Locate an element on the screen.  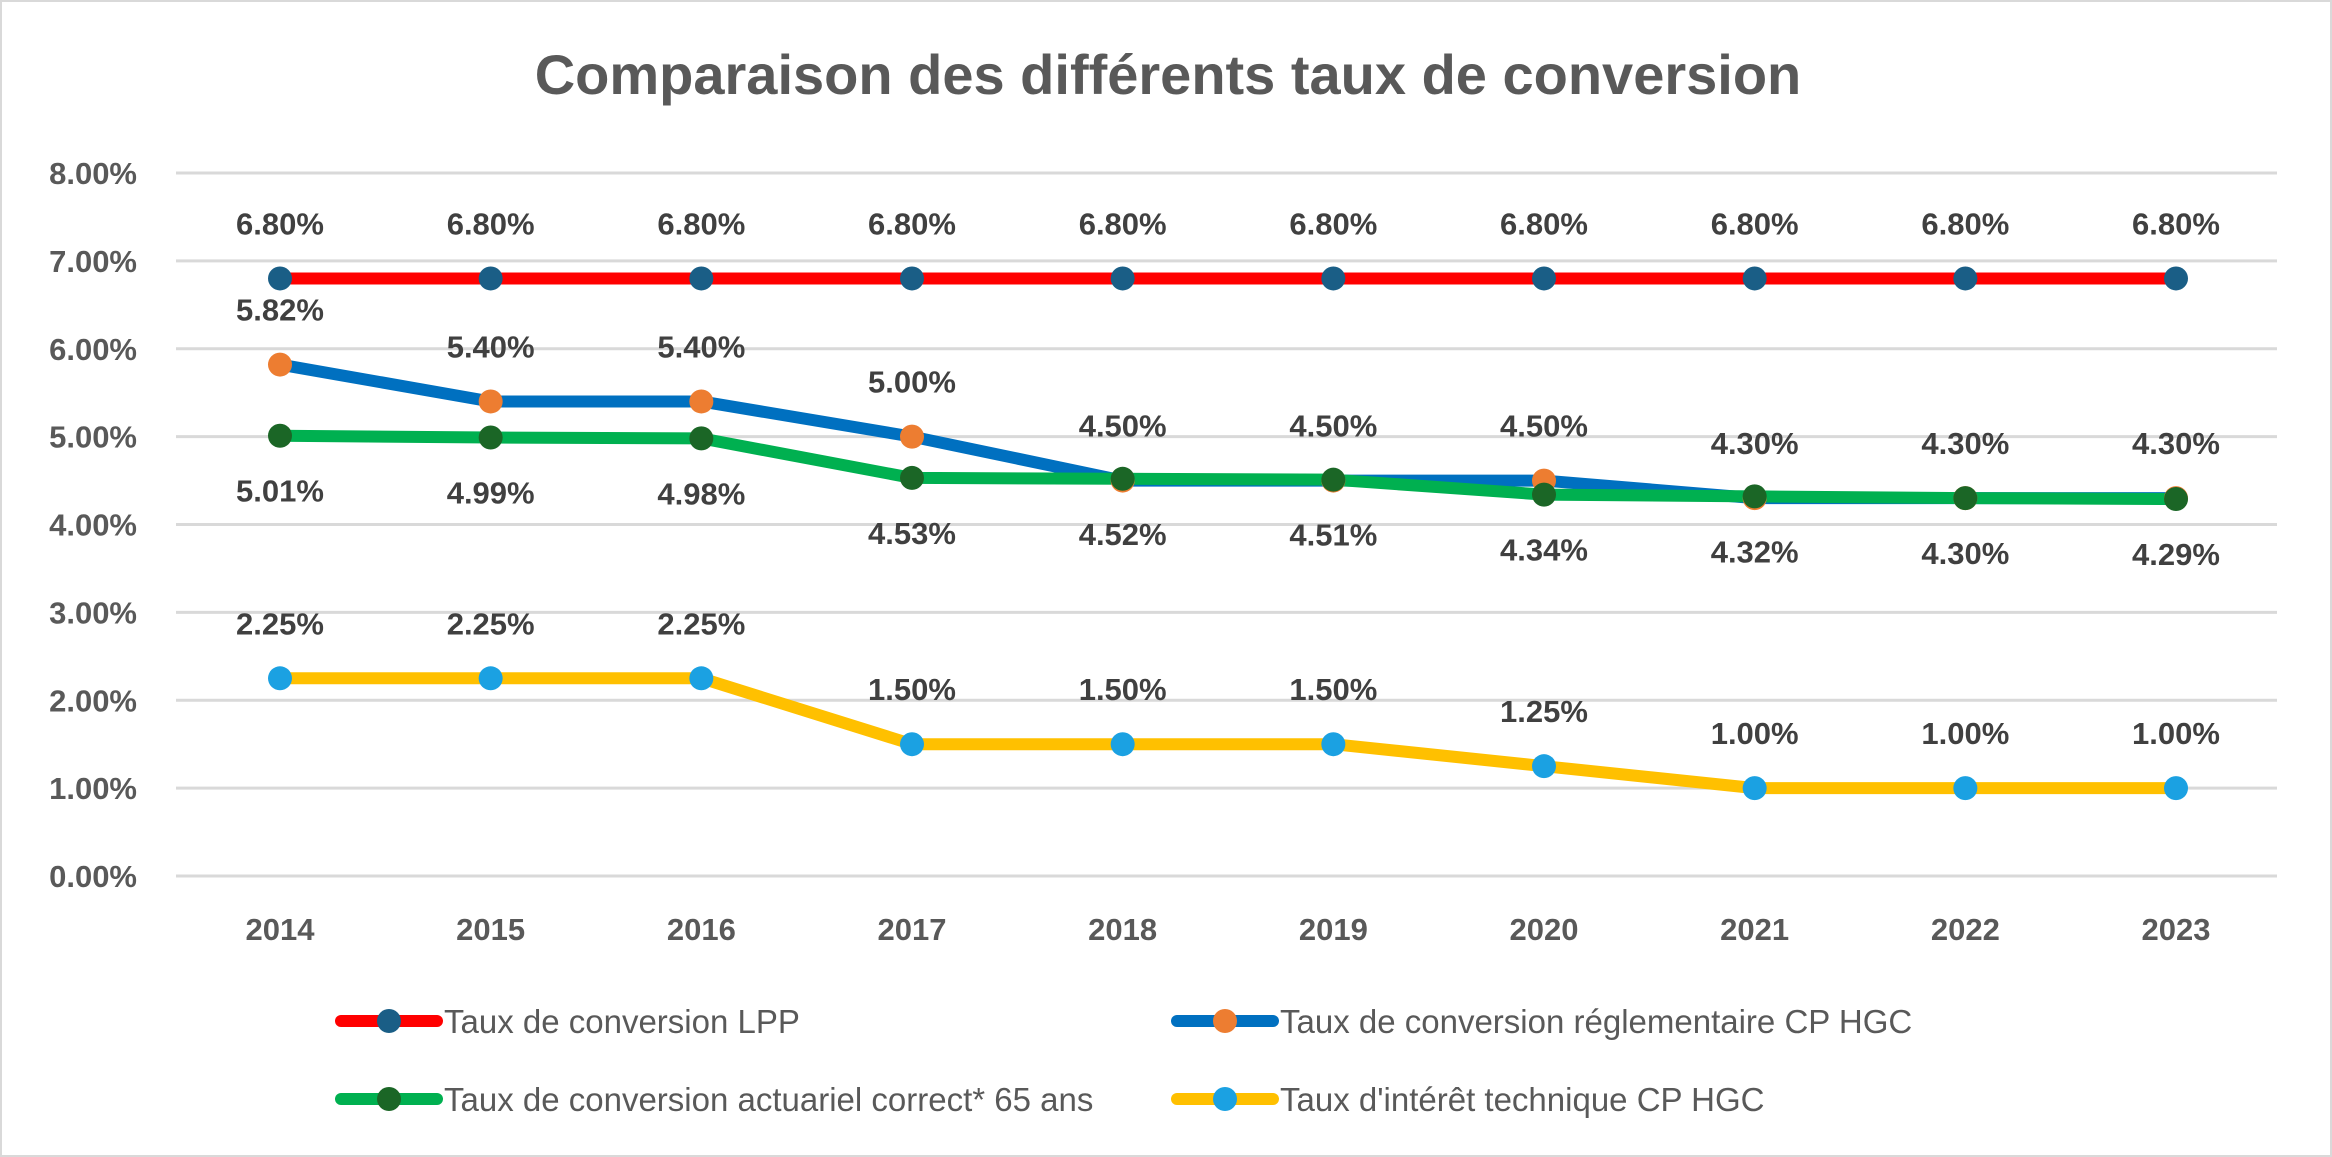
data-label: 5.00% is located at coordinates (912, 382).